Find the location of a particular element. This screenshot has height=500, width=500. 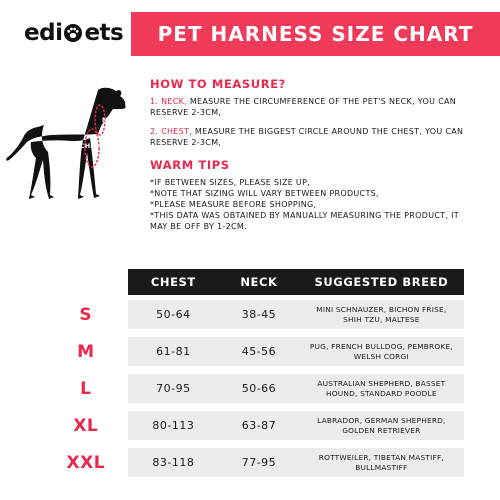

chest-value: 80-113 is located at coordinates (173, 427).